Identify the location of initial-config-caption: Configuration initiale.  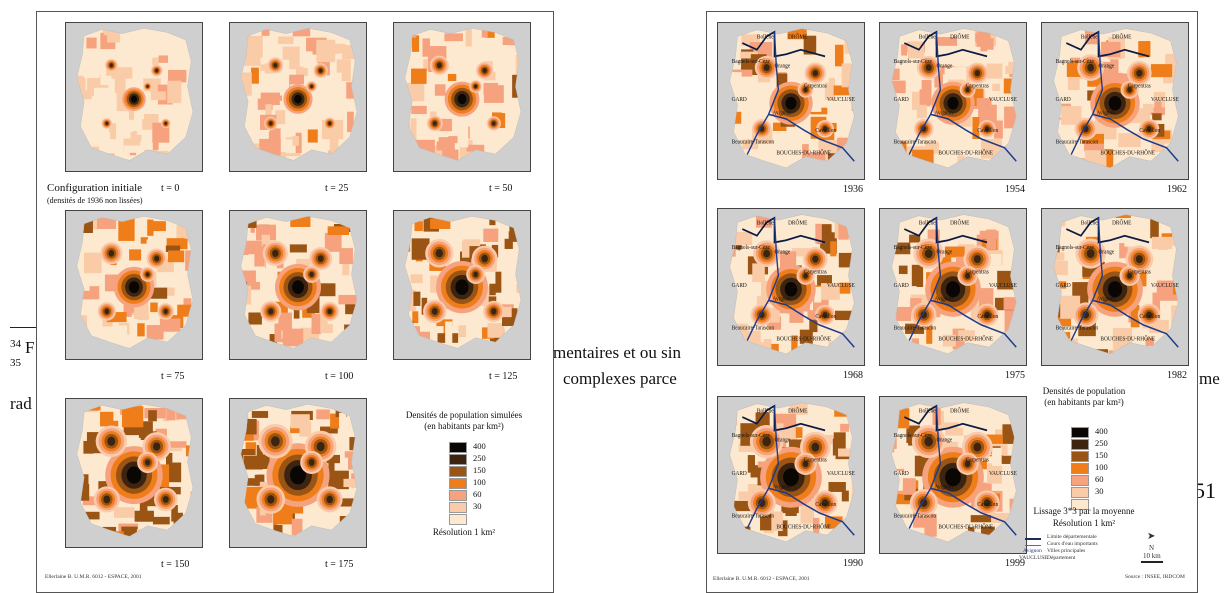
(95, 188).